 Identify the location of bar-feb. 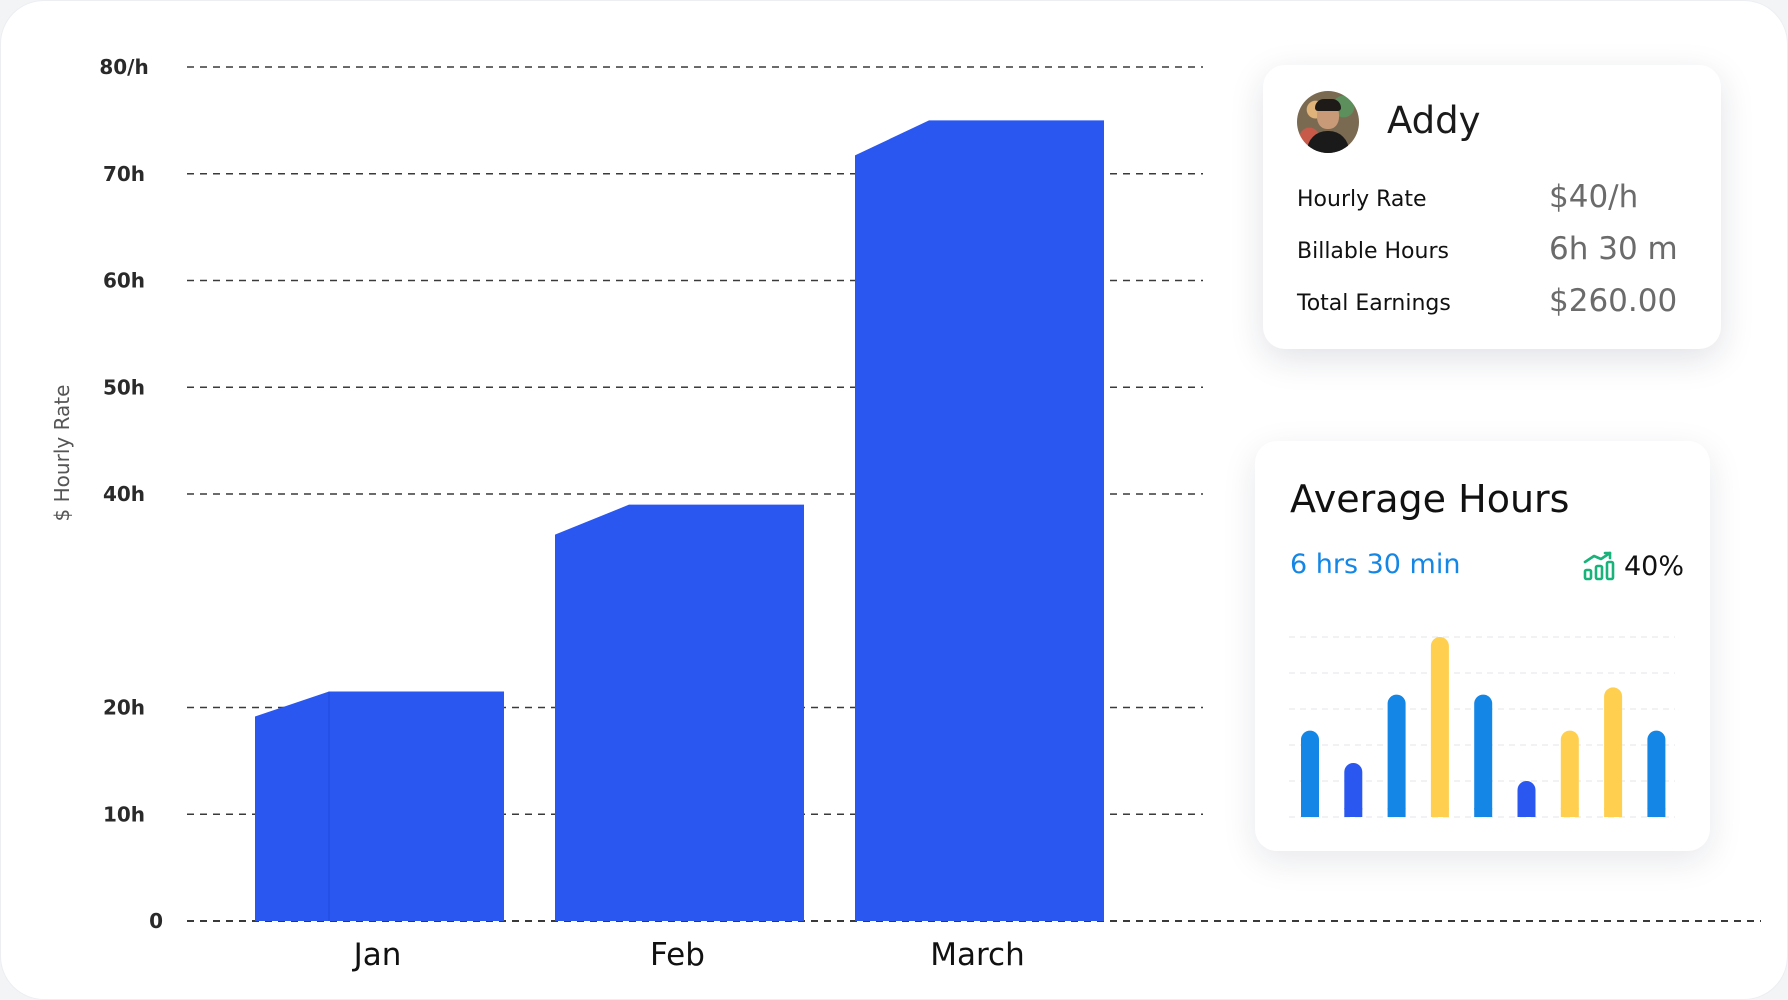
(679, 712).